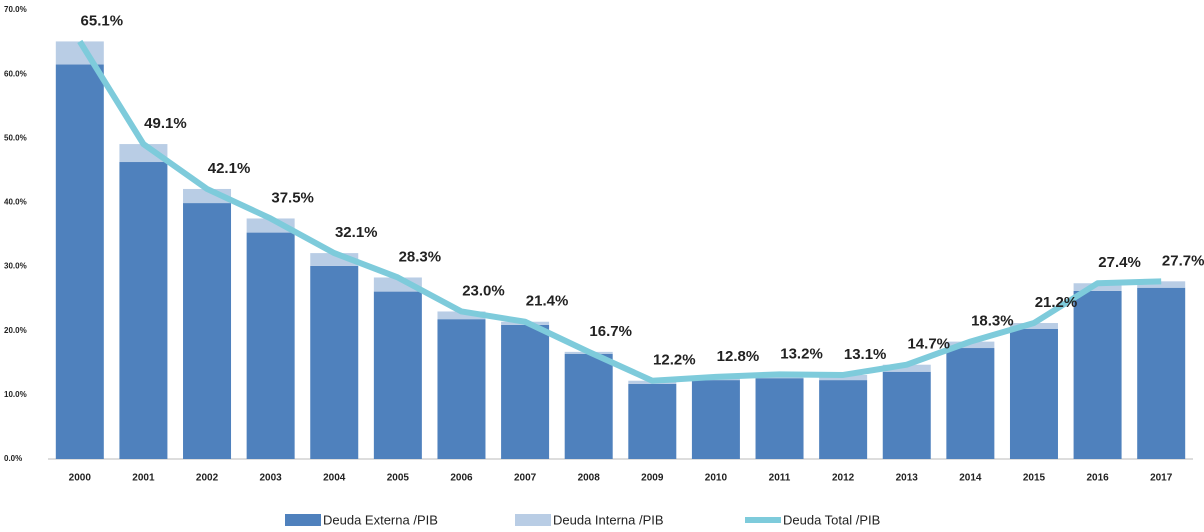 Image resolution: width=1204 pixels, height=532 pixels. Describe the element at coordinates (674, 360) in the screenshot. I see `data-label: 12.2%` at that location.